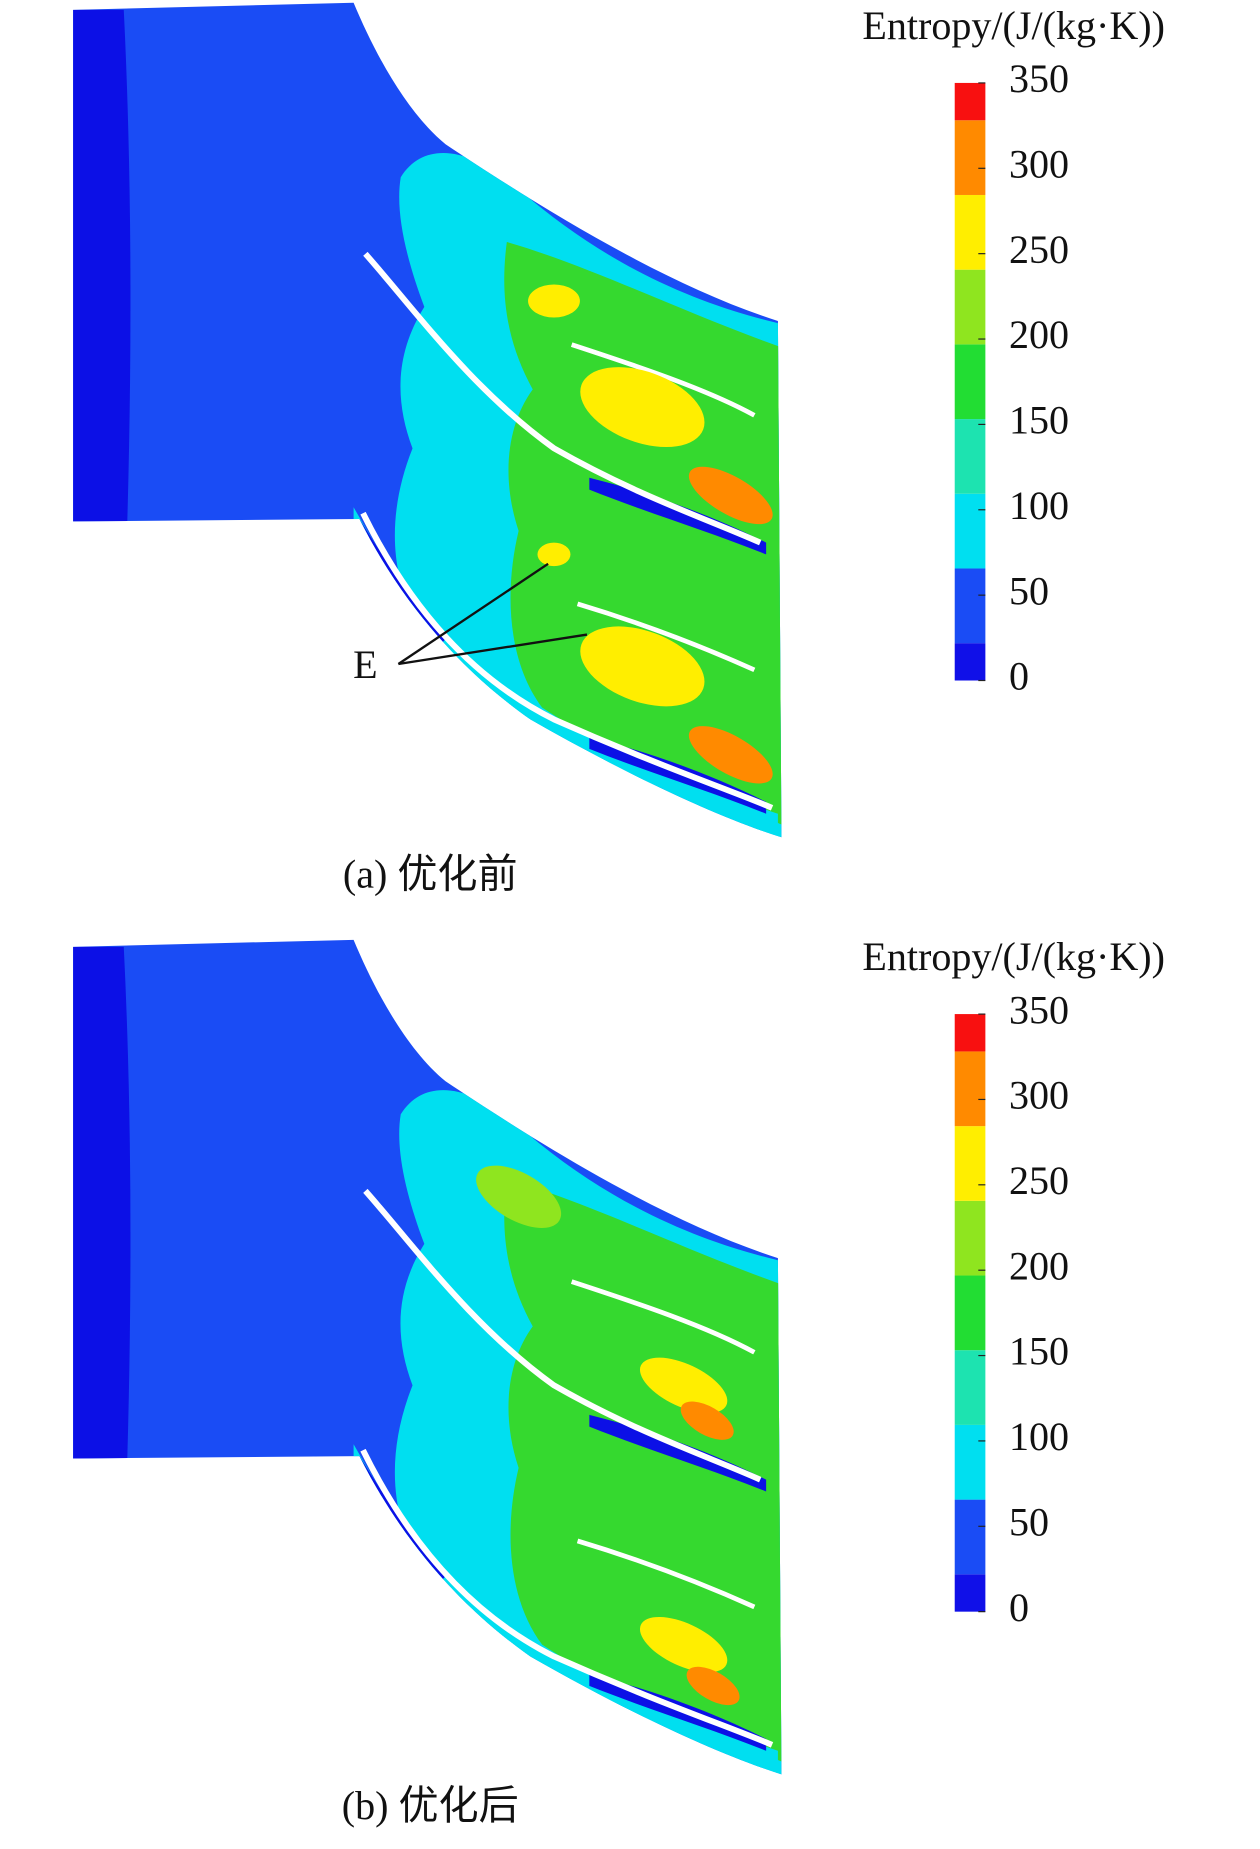 The width and height of the screenshot is (1260, 1849). Describe the element at coordinates (365, 664) in the screenshot. I see `annotation: E` at that location.